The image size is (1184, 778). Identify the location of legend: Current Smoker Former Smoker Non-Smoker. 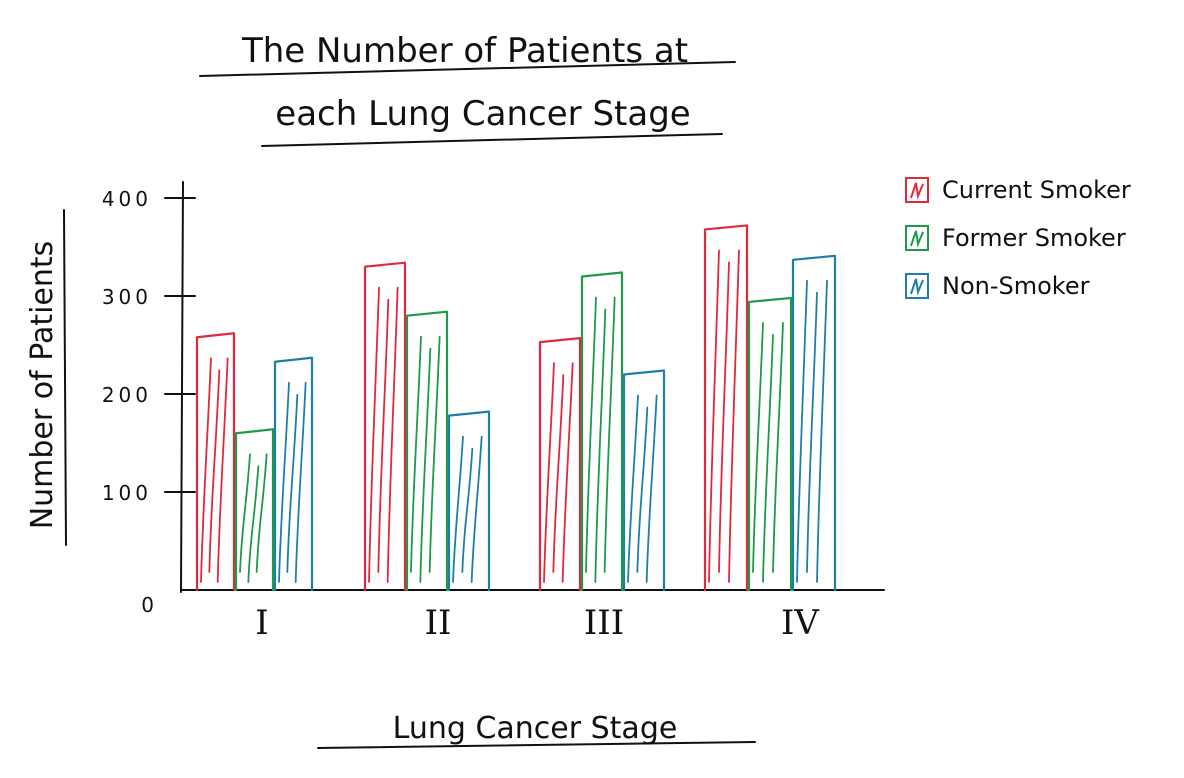
(1018, 238).